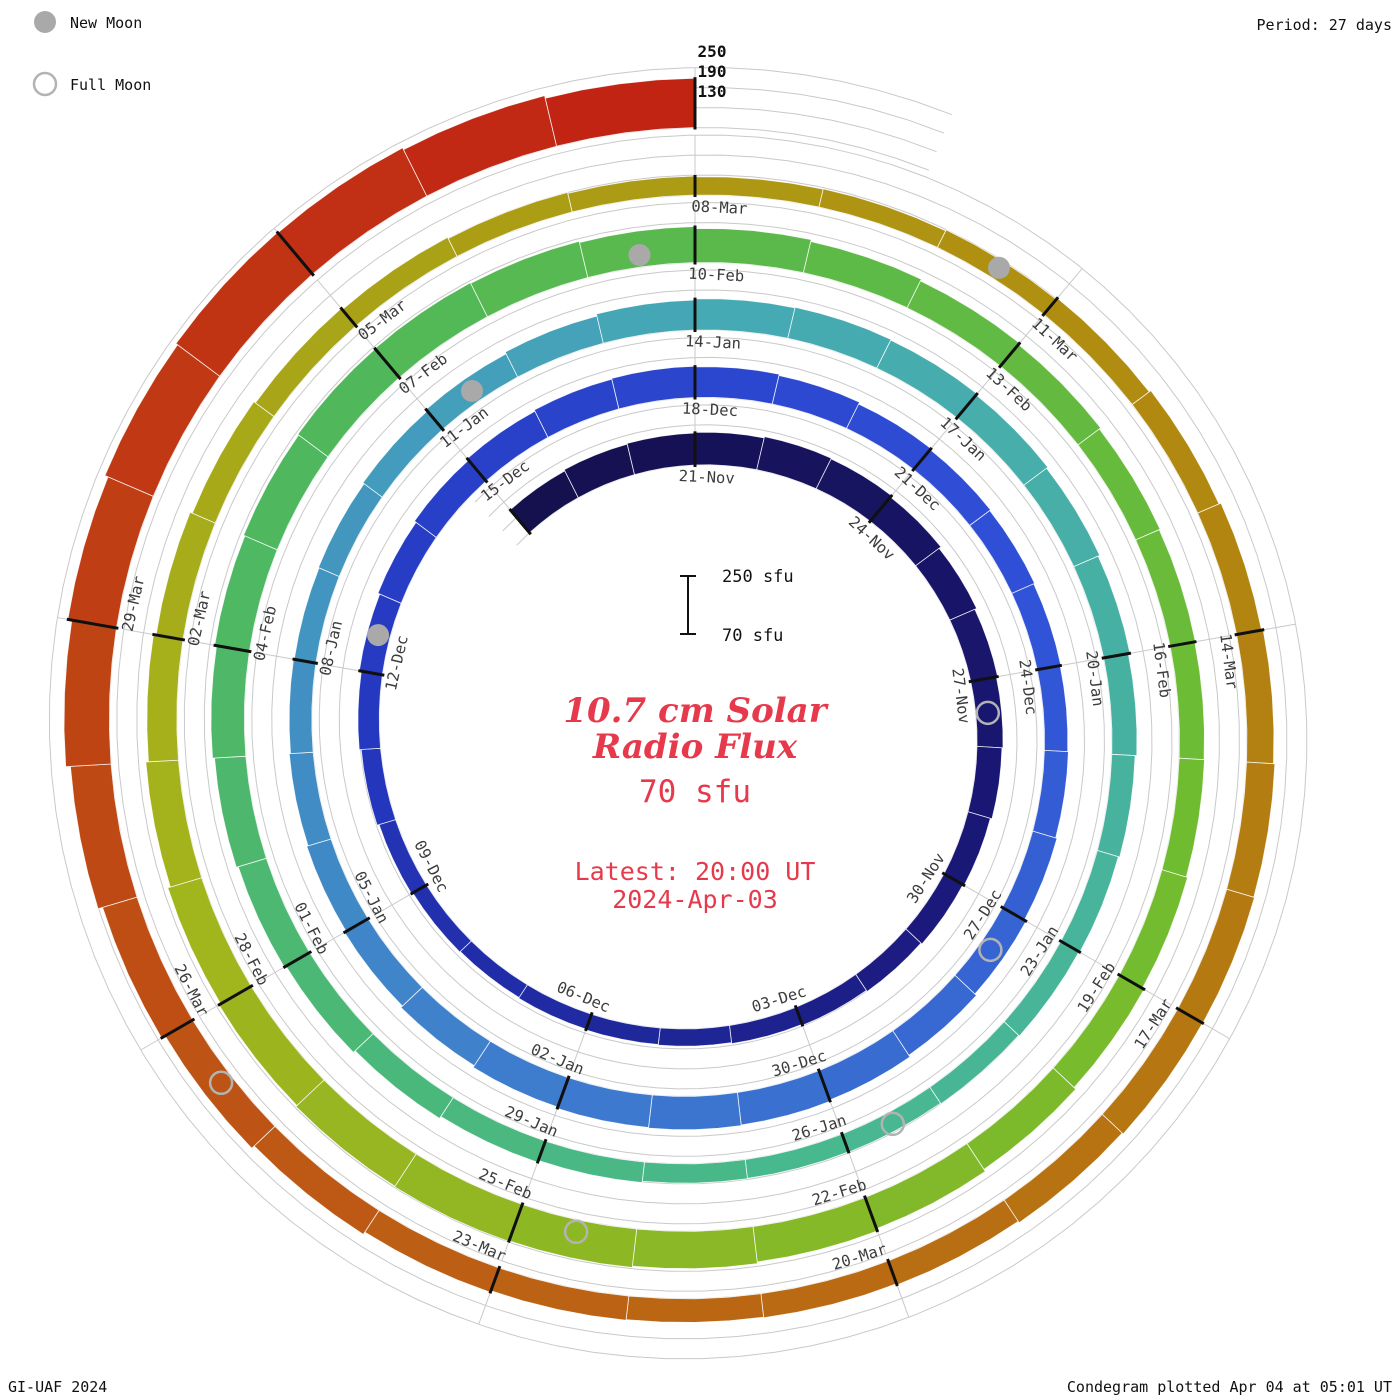 The width and height of the screenshot is (1400, 1400). Describe the element at coordinates (758, 577) in the screenshot. I see `scale-bar-top-label: 250 sfu` at that location.